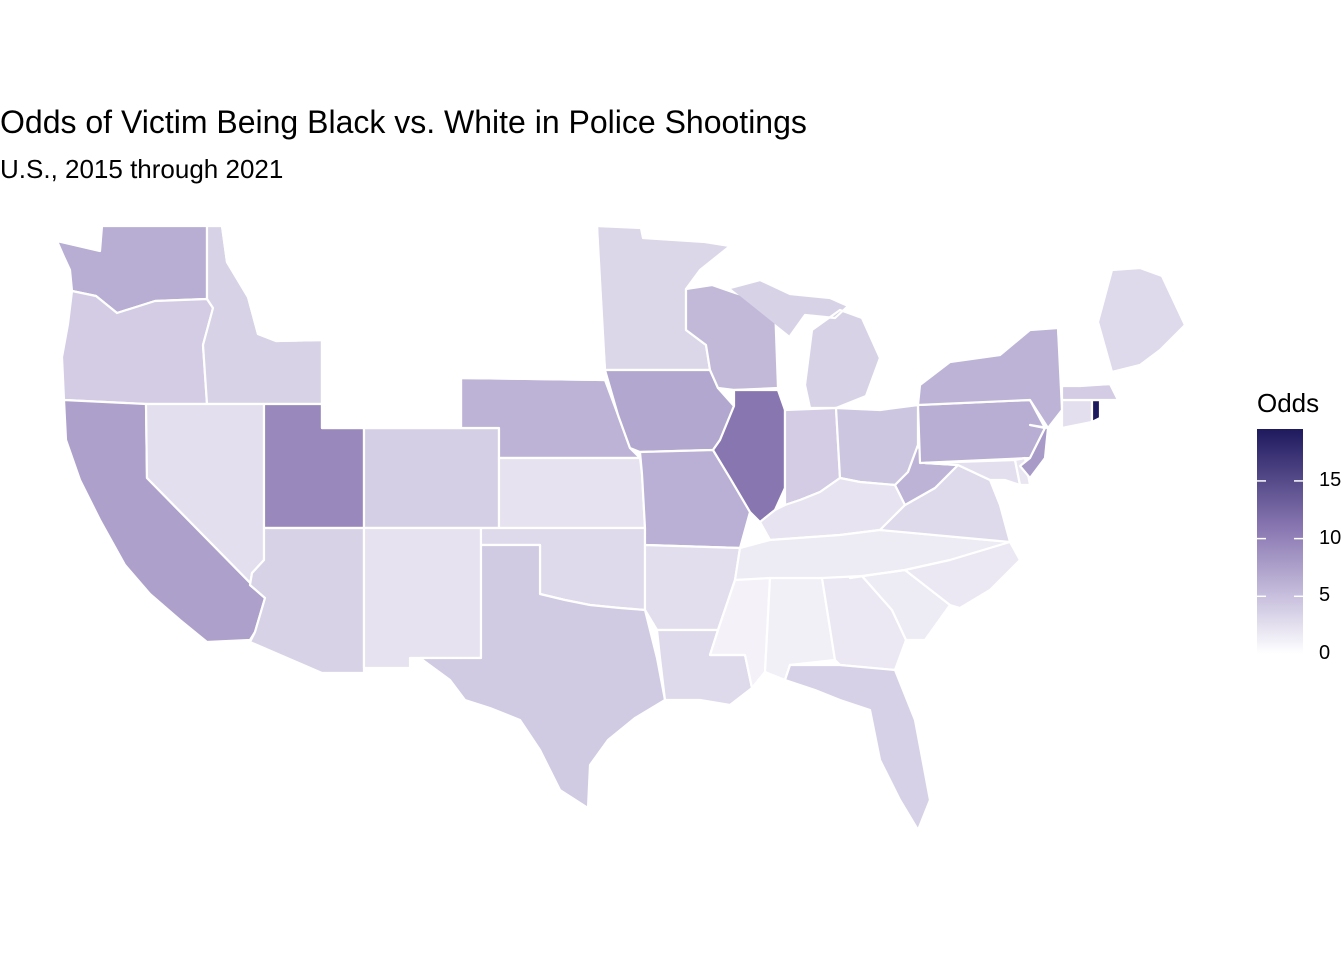 The image size is (1344, 960). Describe the element at coordinates (990, 378) in the screenshot. I see `state-new-york` at that location.